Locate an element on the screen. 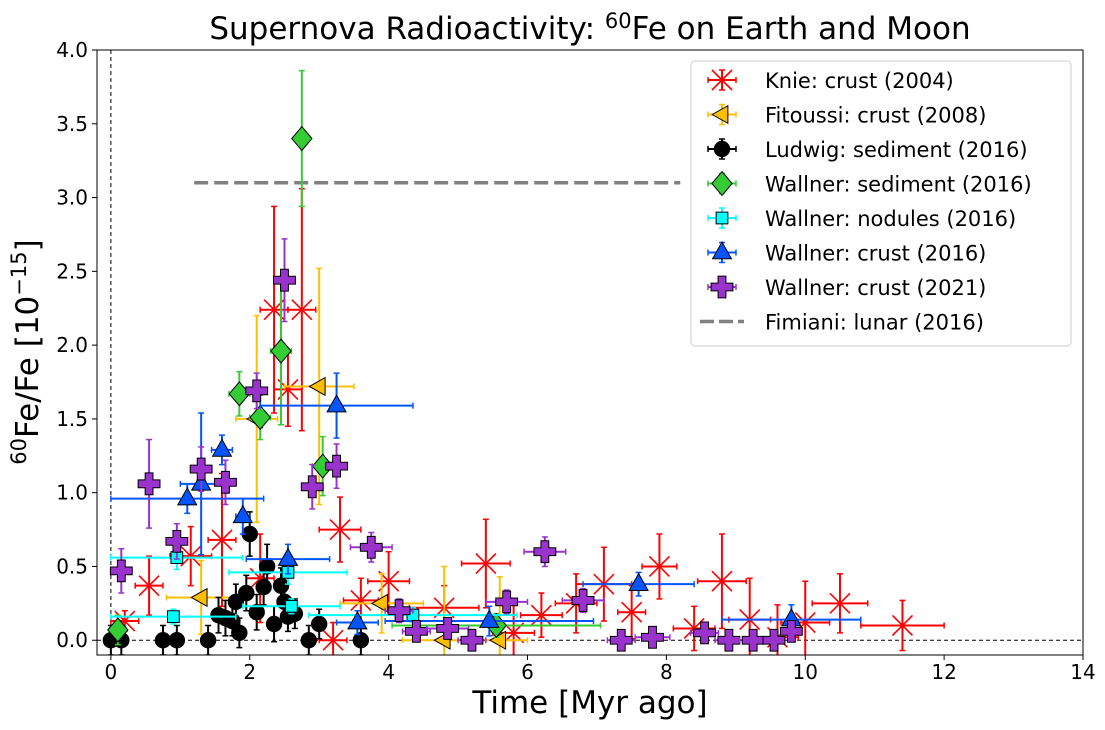 Image resolution: width=1105 pixels, height=730 pixels. legend-box is located at coordinates (881, 203).